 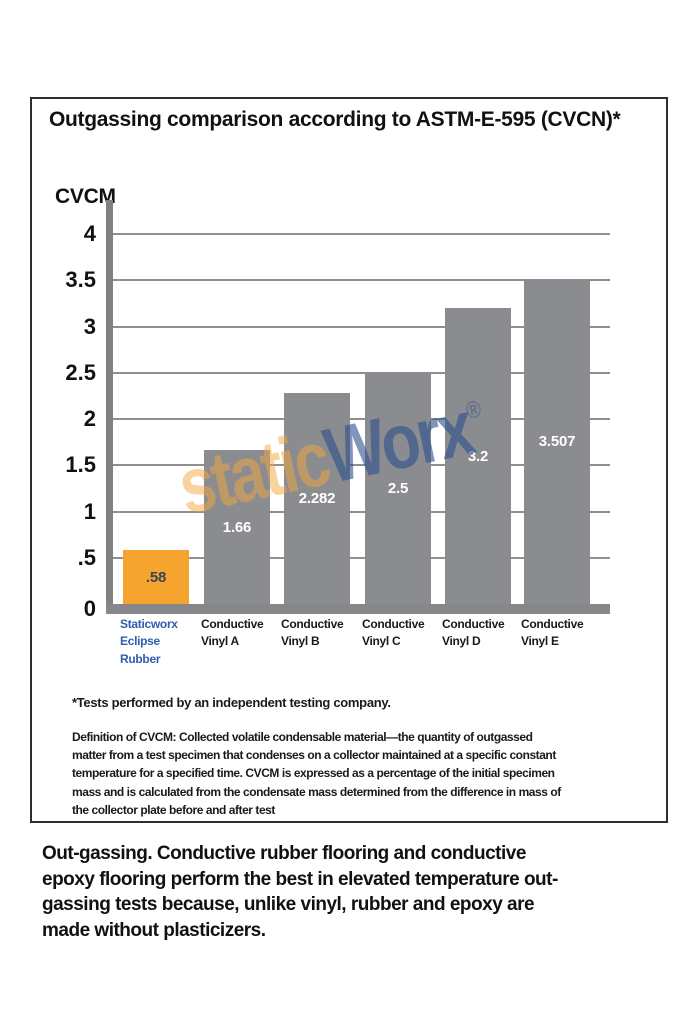 I want to click on bar: 1.66, so click(x=237, y=527).